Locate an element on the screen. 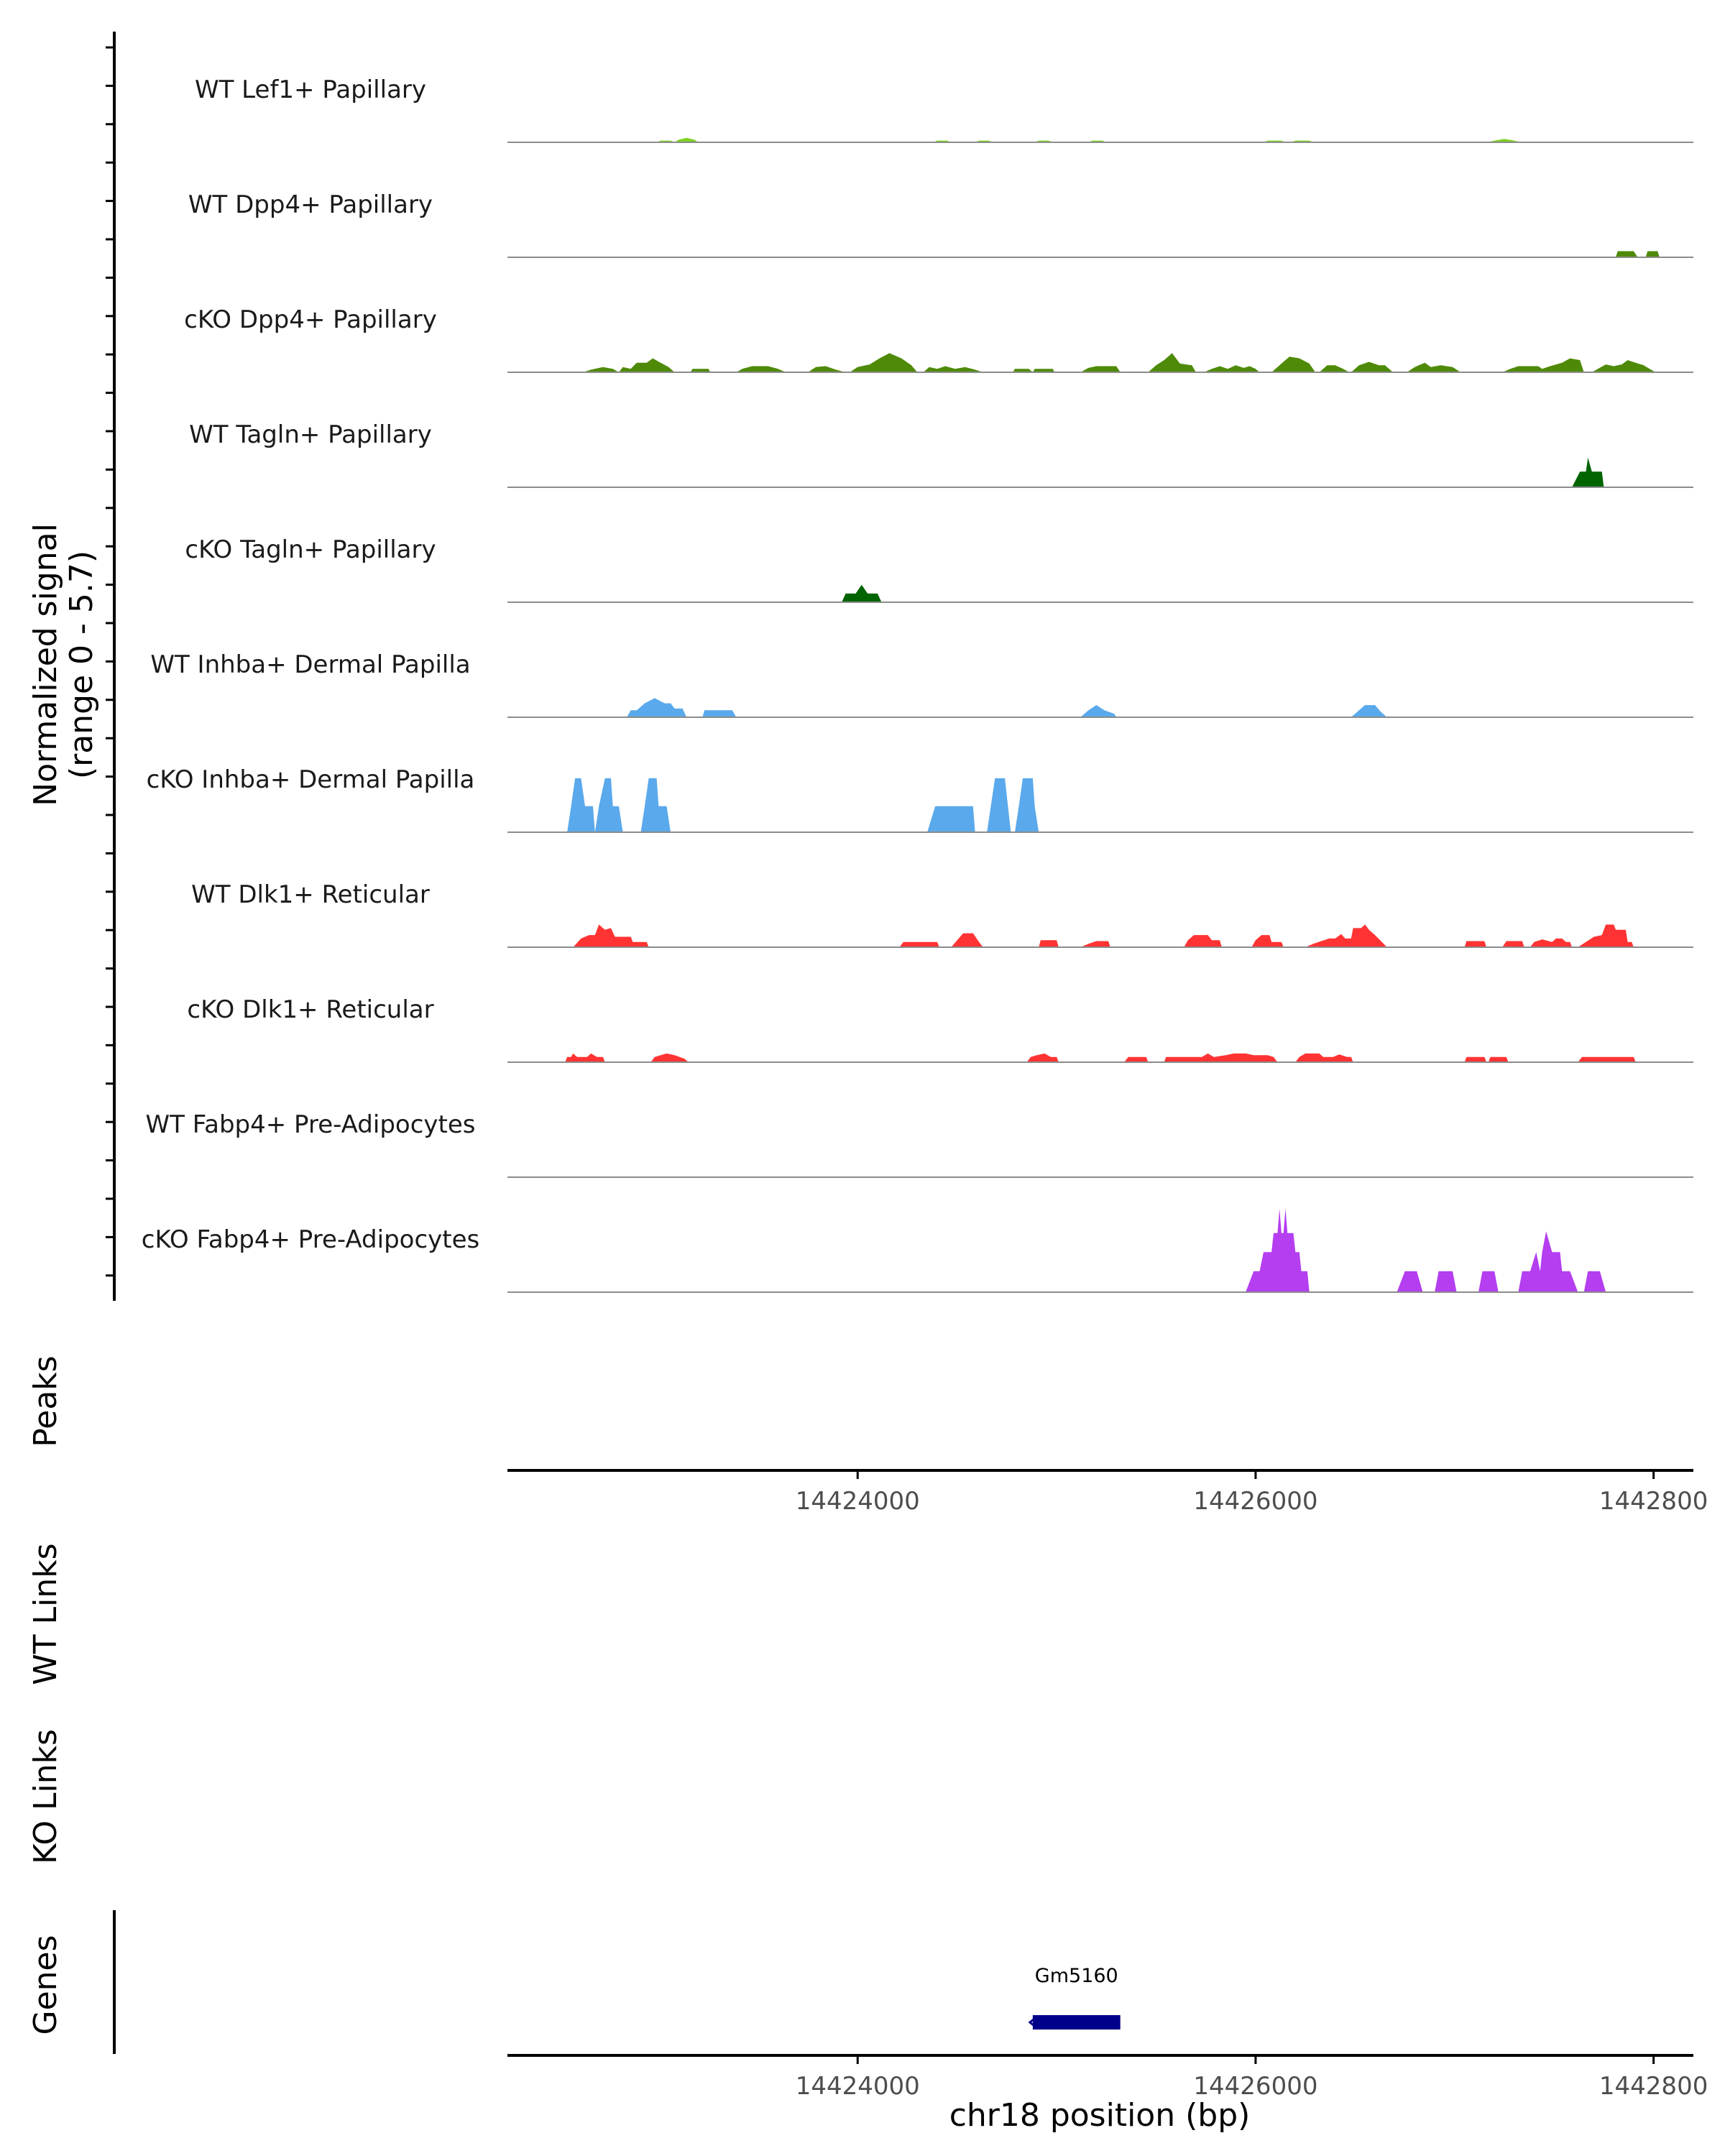 The image size is (1725, 2156). bottom-x-axis-ticks: 14424000 14426000 1442800 is located at coordinates (1252, 2078).